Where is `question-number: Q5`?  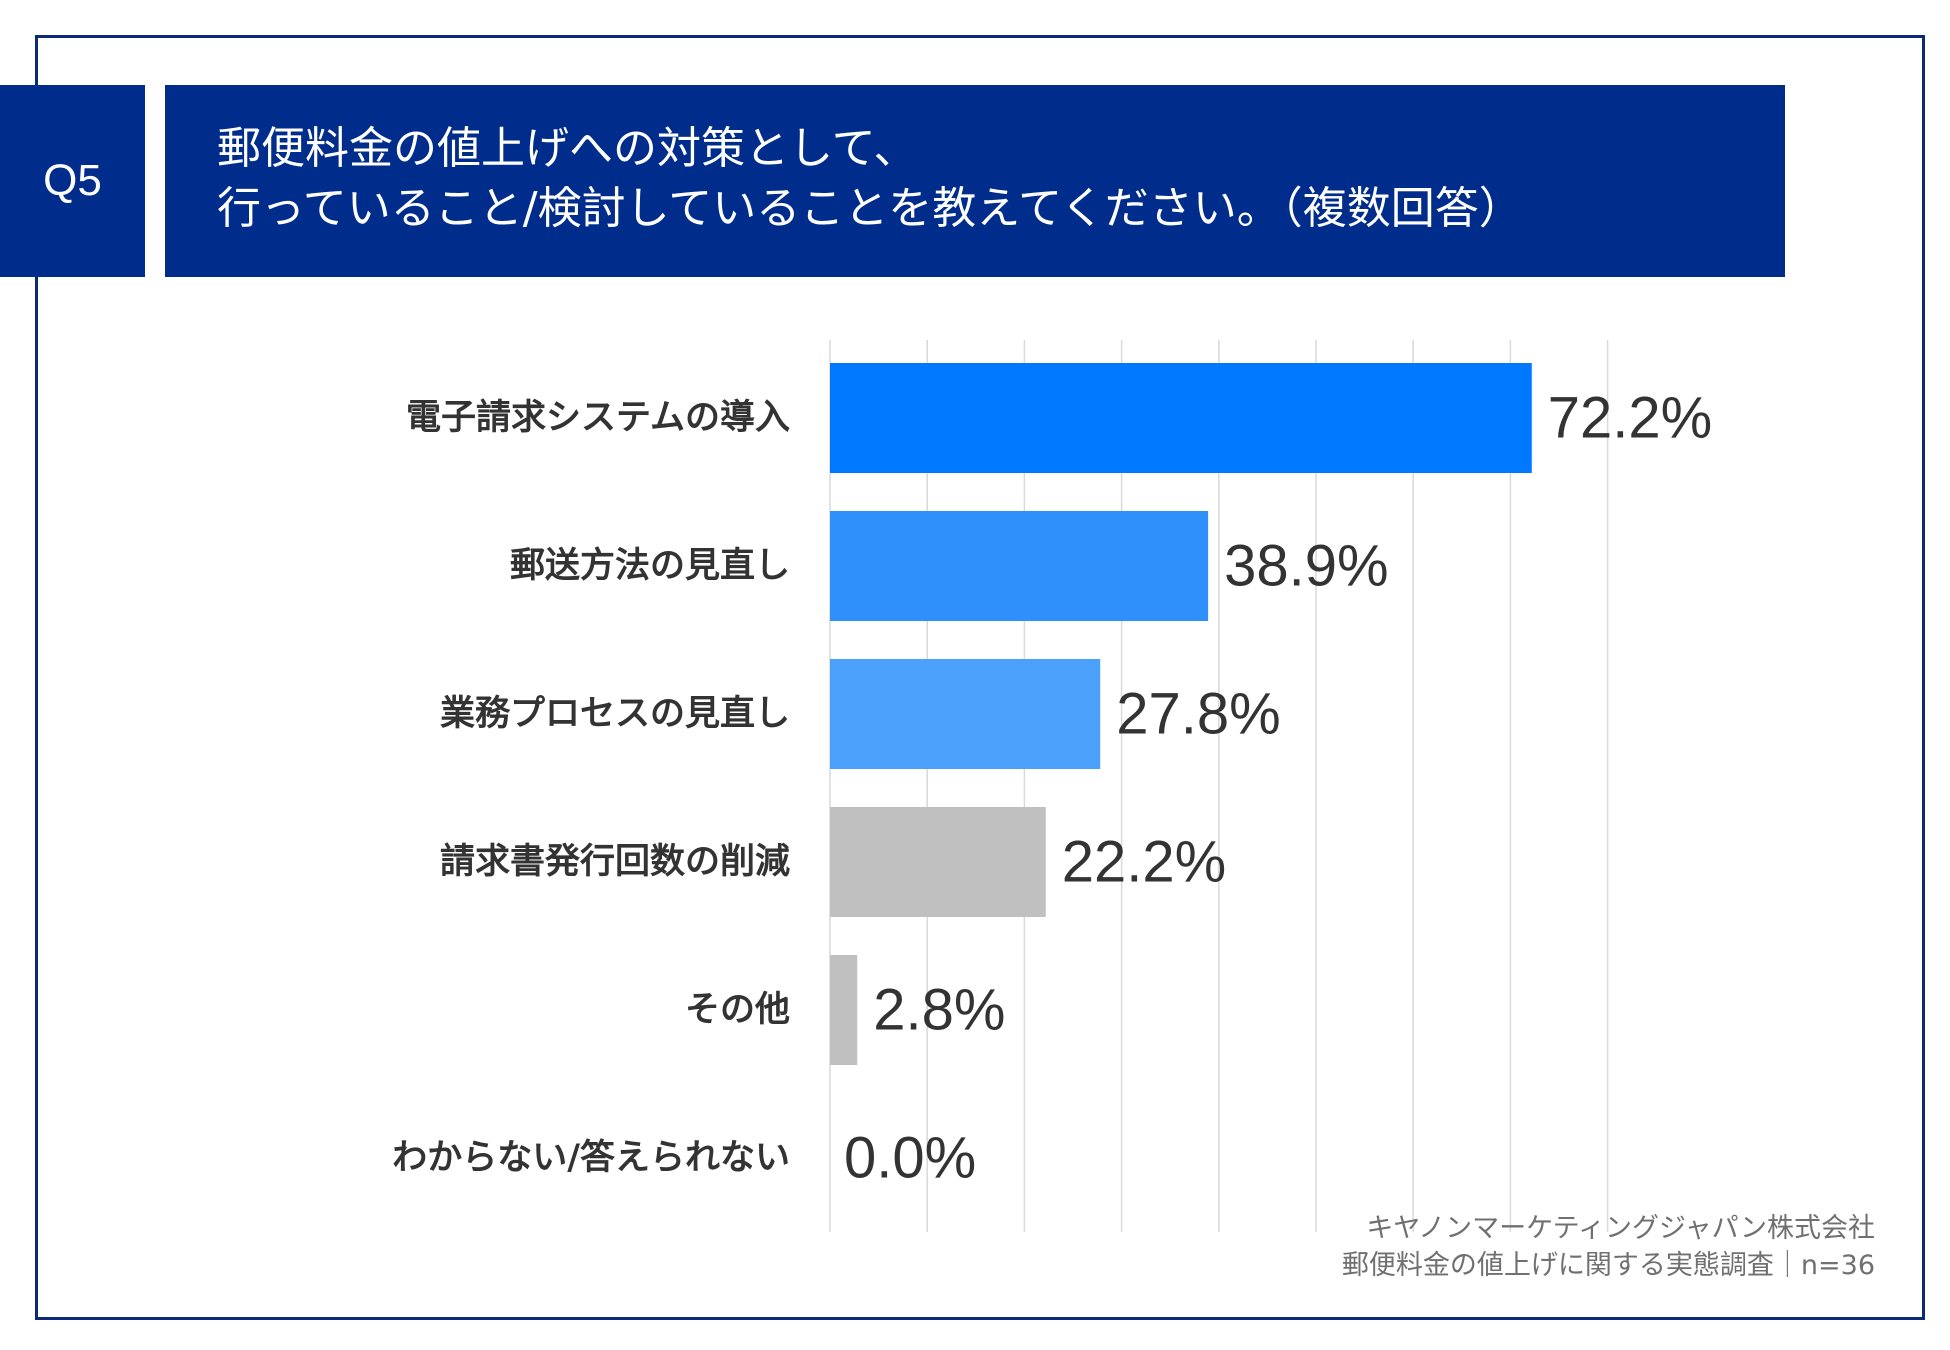
question-number: Q5 is located at coordinates (72, 180).